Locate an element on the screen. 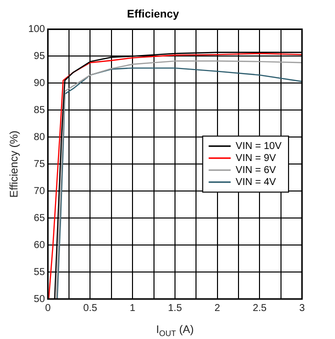 Image resolution: width=335 pixels, height=339 pixels. x-tick-label: 2 is located at coordinates (217, 308).